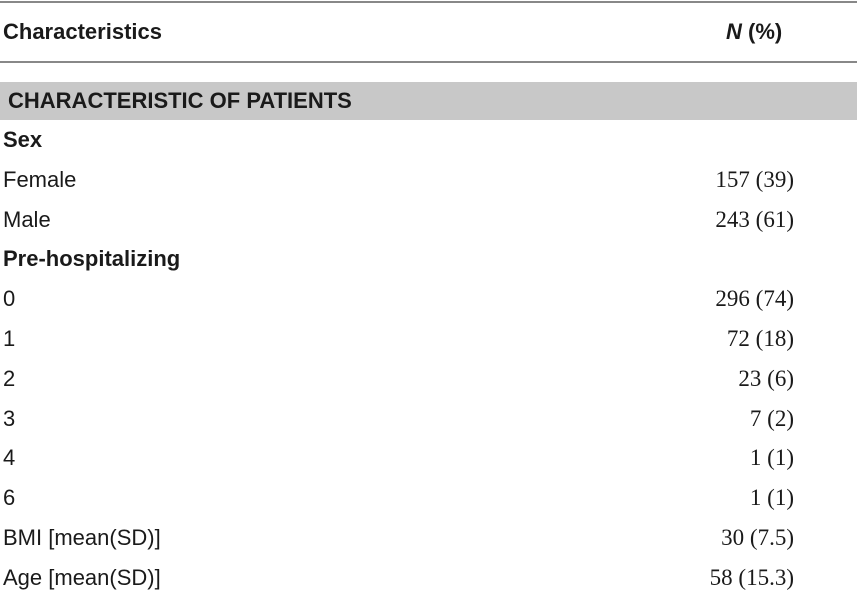 This screenshot has width=857, height=592. I want to click on row-value: 72 (18), so click(760, 338).